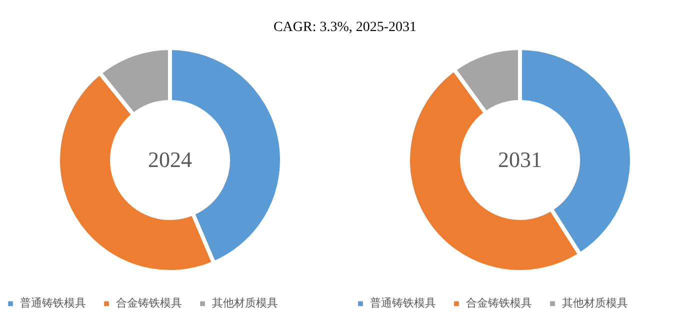 Image resolution: width=698 pixels, height=323 pixels. I want to click on text: 2031, so click(520, 159).